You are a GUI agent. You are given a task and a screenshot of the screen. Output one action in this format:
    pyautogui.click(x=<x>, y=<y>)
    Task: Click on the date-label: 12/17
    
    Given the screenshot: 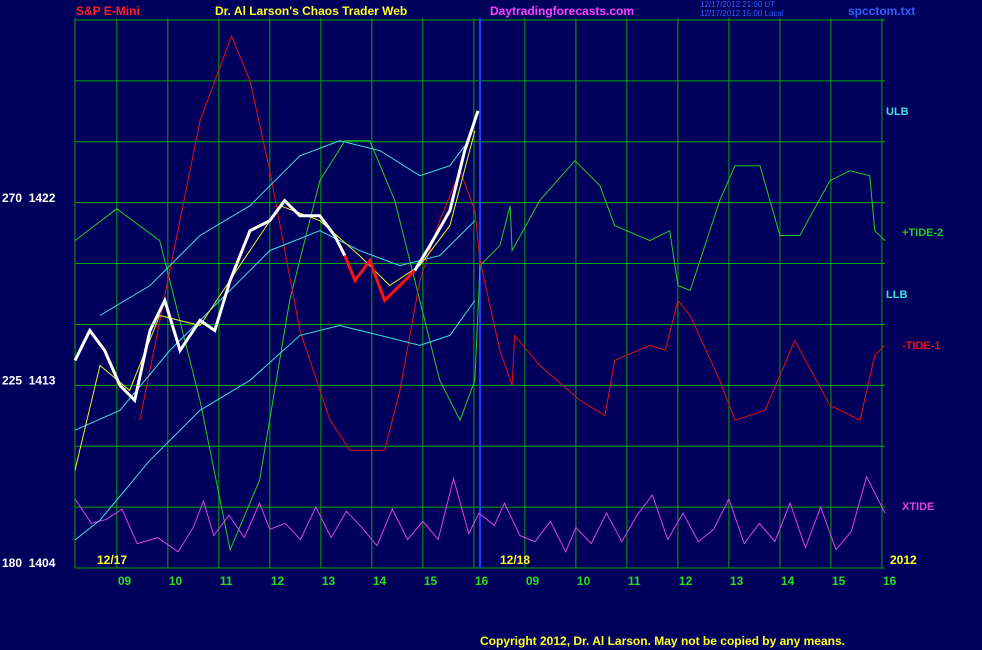 What is the action you would take?
    pyautogui.click(x=112, y=560)
    